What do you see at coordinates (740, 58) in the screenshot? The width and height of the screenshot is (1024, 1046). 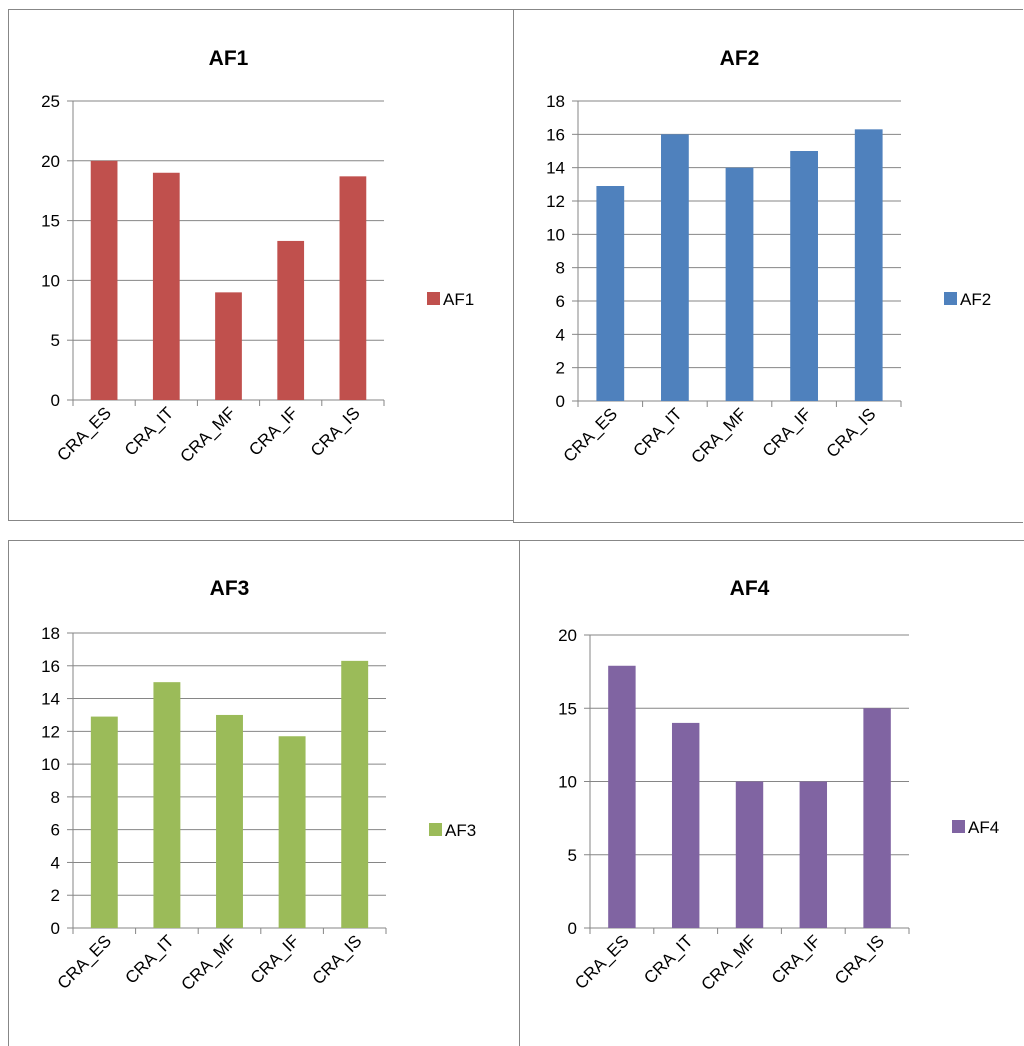 I see `chart-title: AF2` at bounding box center [740, 58].